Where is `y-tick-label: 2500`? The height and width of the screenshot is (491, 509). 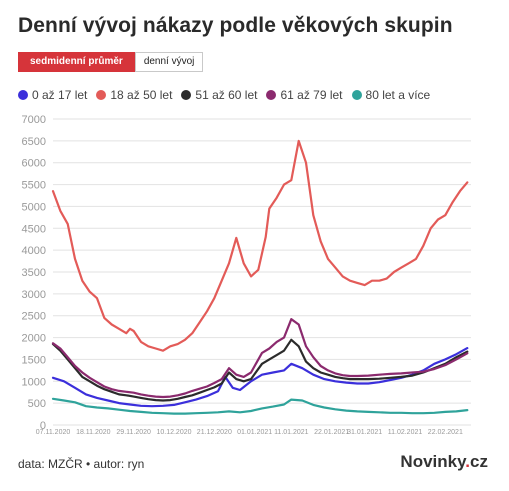
y-tick-label: 2500 is located at coordinates (34, 317).